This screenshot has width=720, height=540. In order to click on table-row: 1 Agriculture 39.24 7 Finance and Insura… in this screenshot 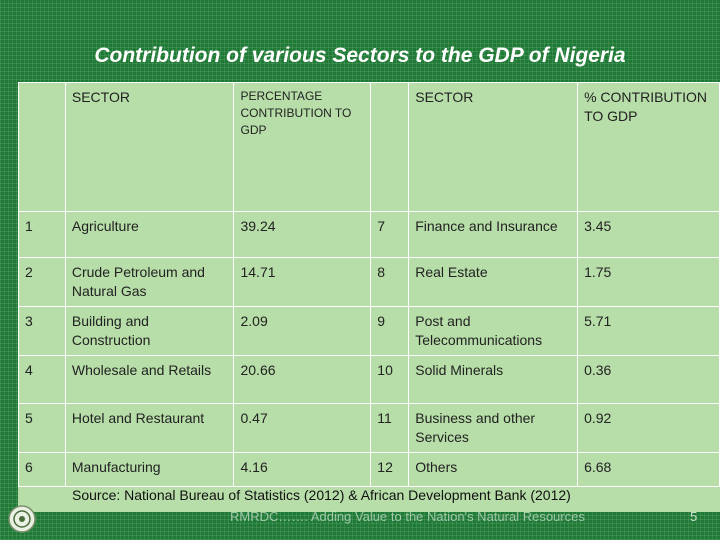, I will do `click(369, 234)`.